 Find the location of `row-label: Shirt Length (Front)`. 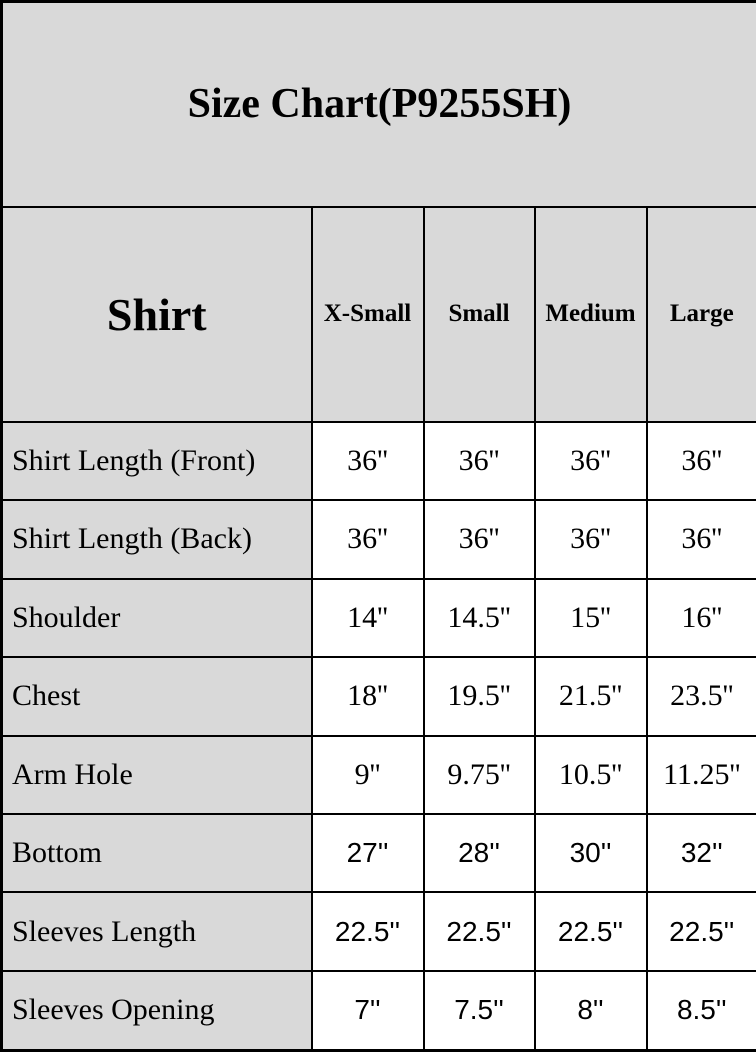

row-label: Shirt Length (Front) is located at coordinates (156, 461).